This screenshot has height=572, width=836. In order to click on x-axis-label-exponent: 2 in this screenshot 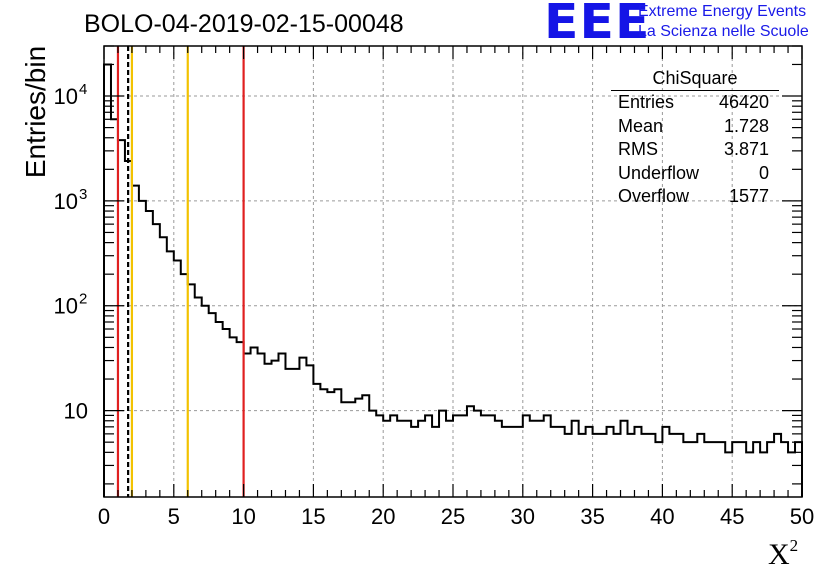, I will do `click(794, 545)`.